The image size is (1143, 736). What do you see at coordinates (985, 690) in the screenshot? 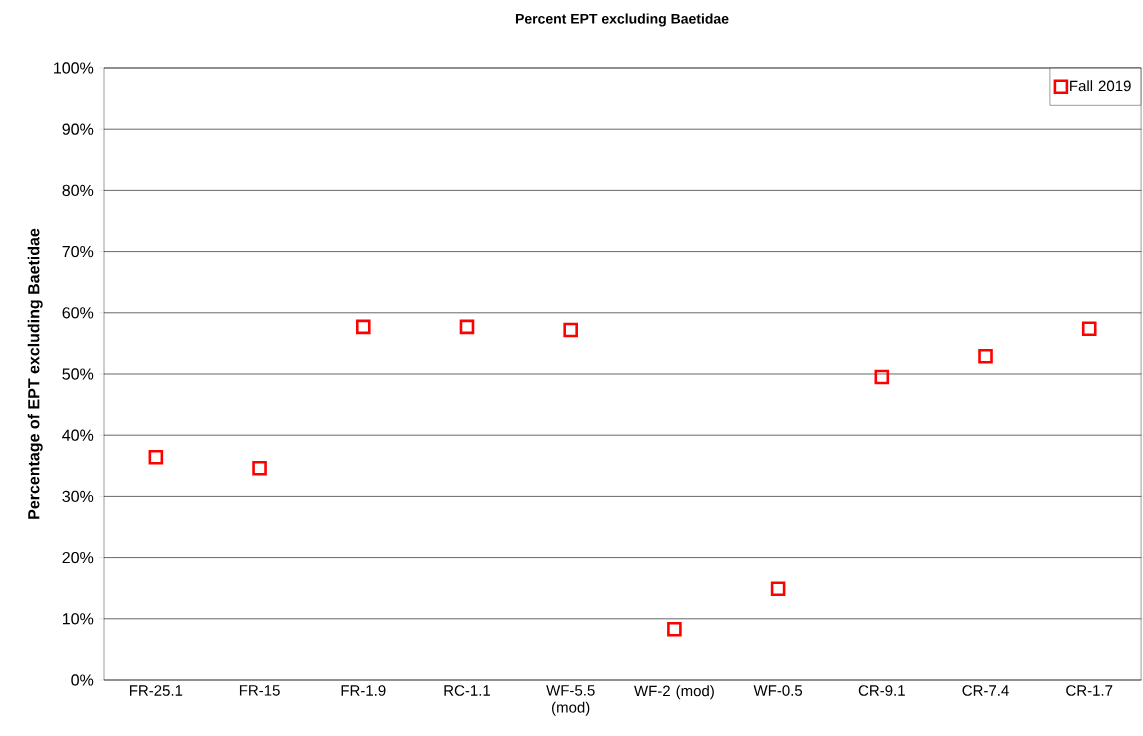
I see `x-tick-label: CR-7.4` at bounding box center [985, 690].